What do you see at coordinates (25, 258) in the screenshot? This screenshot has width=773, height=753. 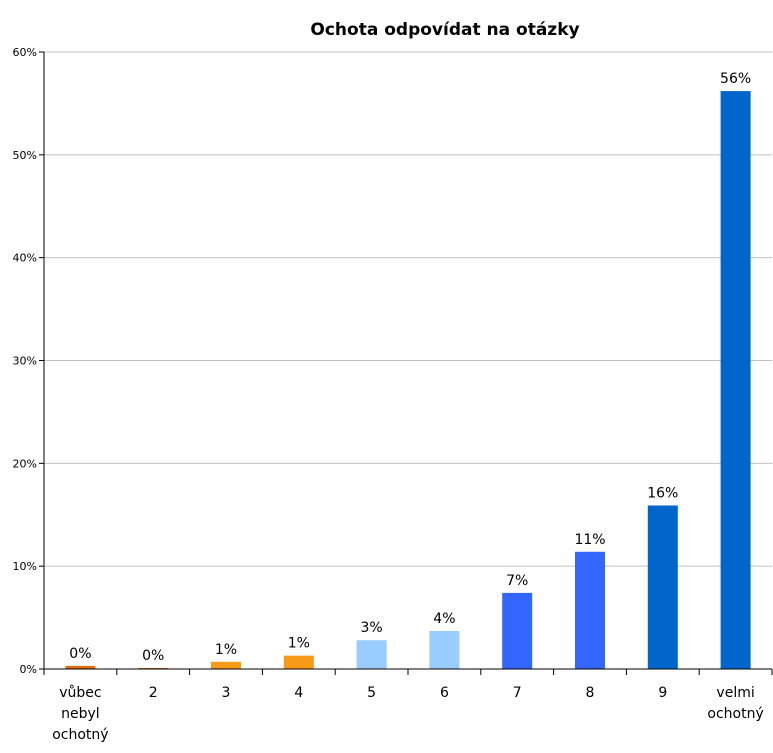 I see `y-tick-label: 40%` at bounding box center [25, 258].